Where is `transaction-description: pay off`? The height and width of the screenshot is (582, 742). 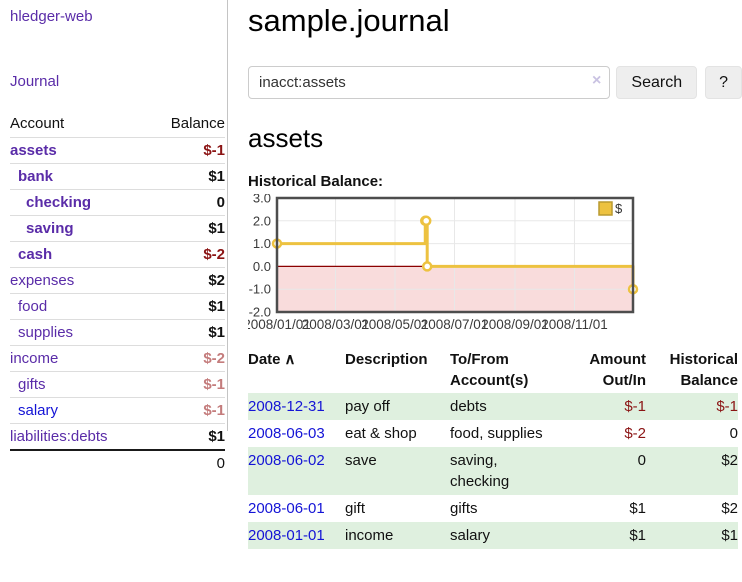 transaction-description: pay off is located at coordinates (367, 406).